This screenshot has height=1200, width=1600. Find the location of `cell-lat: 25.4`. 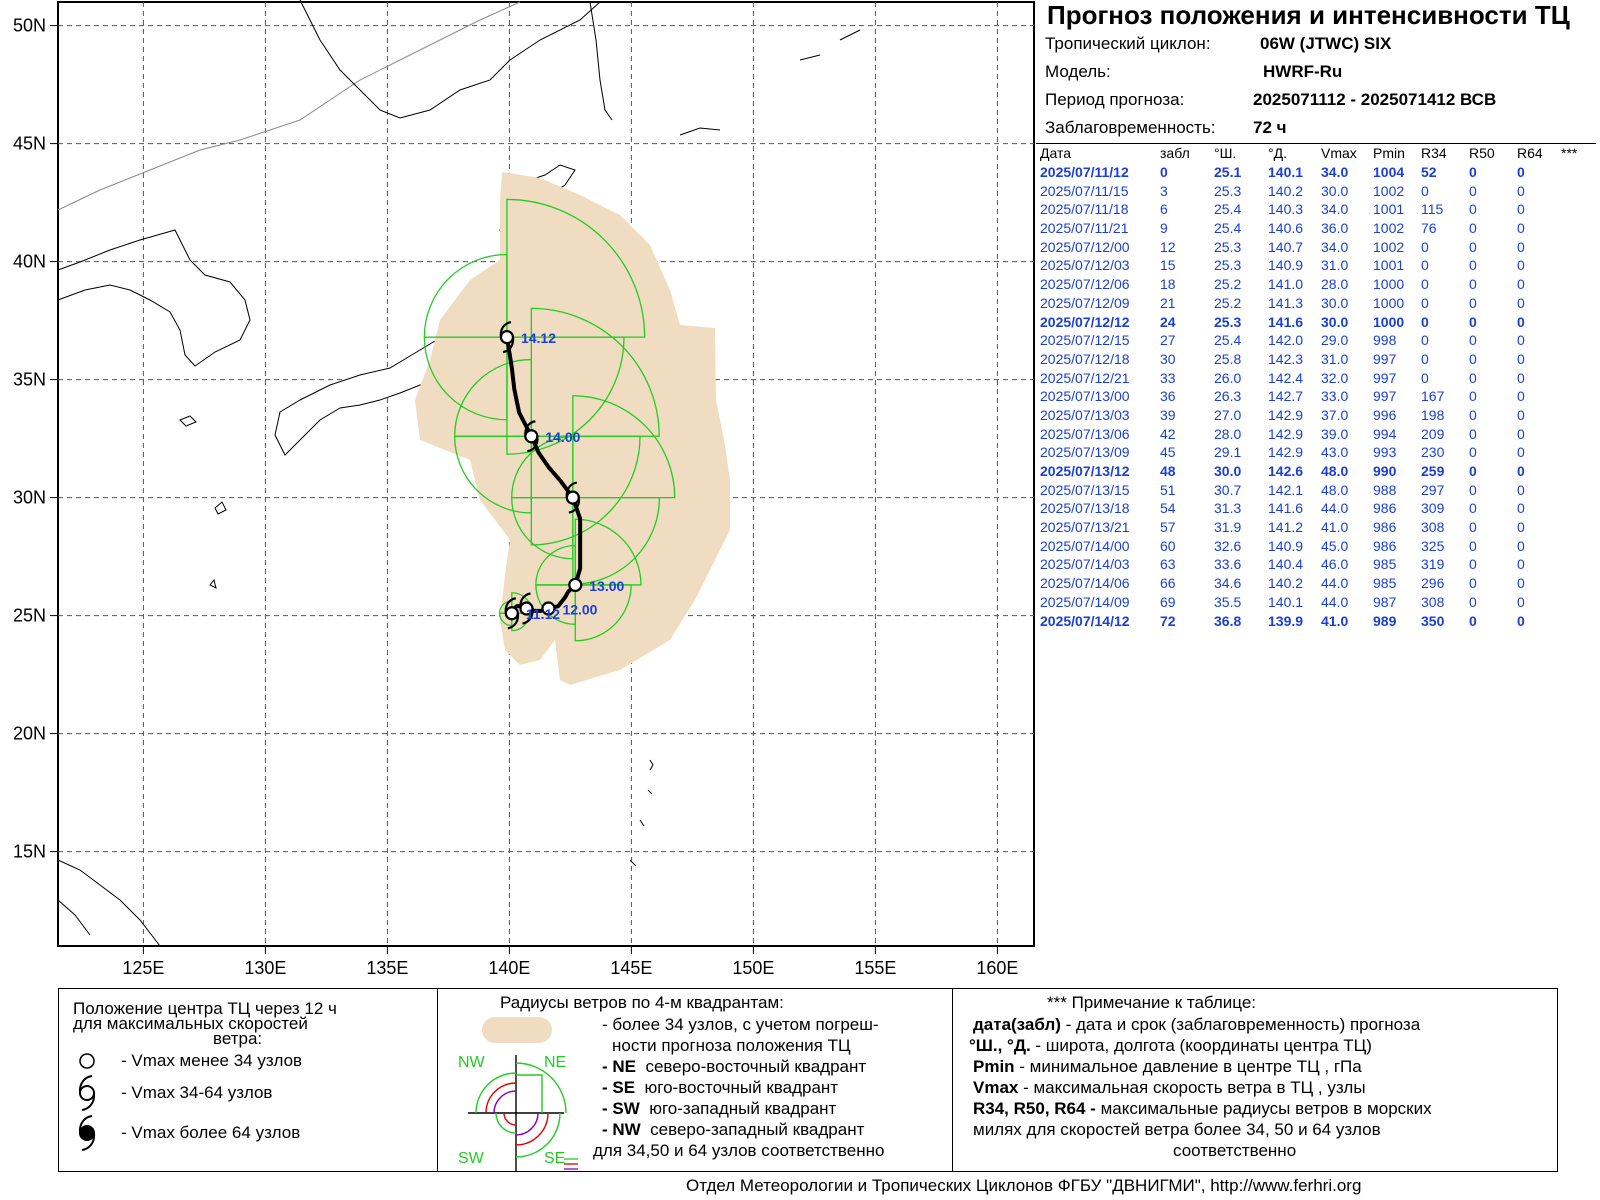

cell-lat: 25.4 is located at coordinates (1228, 209).